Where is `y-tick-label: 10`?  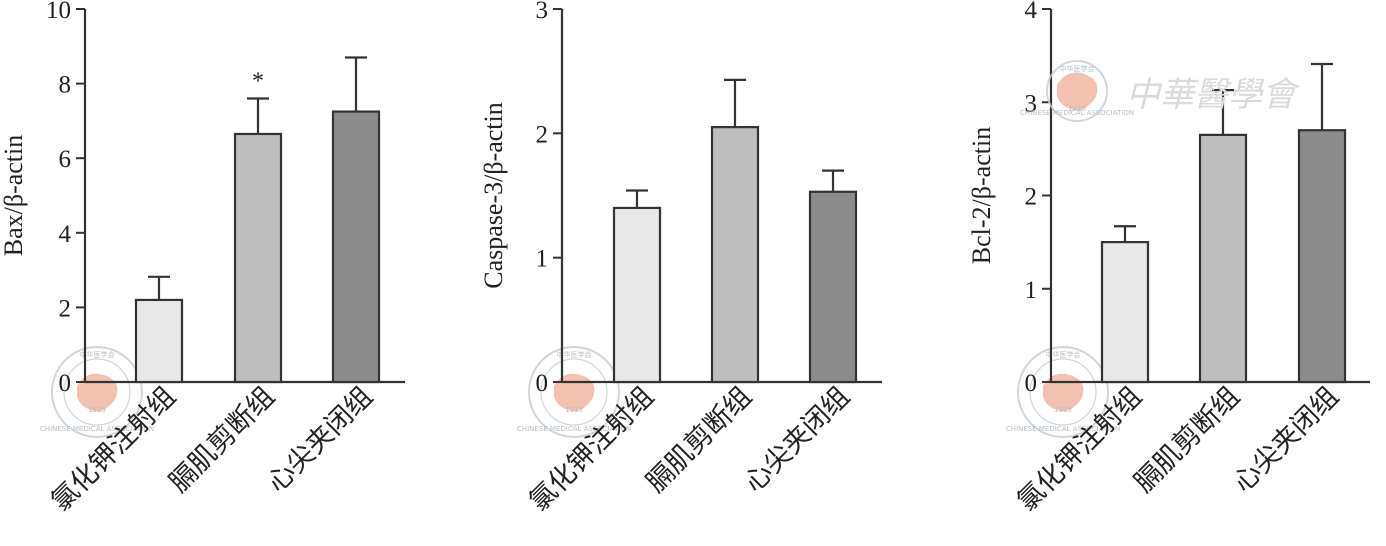
y-tick-label: 10 is located at coordinates (58, 12).